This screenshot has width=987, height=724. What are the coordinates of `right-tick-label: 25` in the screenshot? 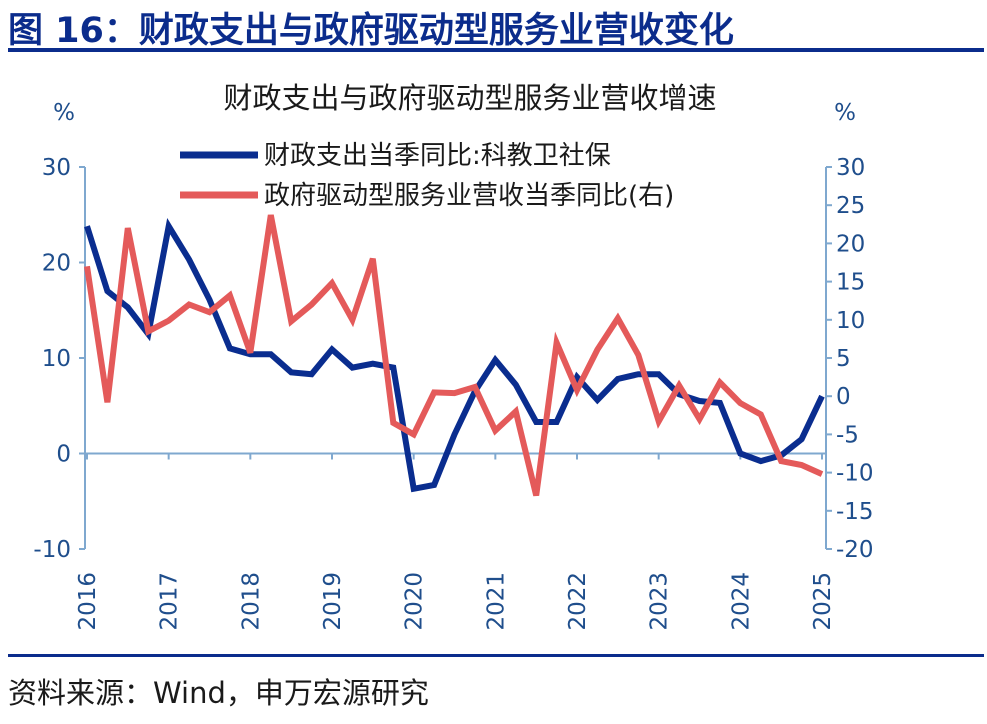 It's located at (850, 206).